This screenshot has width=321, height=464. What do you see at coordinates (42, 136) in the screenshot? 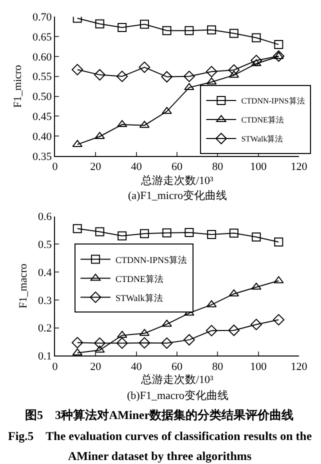
I see `y-tick-label: 0.40` at bounding box center [42, 136].